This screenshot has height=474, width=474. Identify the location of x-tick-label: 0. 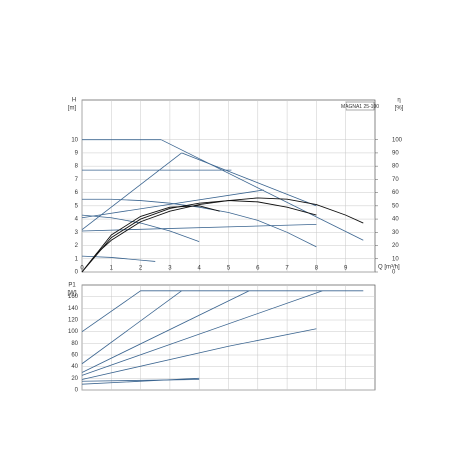
(82, 269).